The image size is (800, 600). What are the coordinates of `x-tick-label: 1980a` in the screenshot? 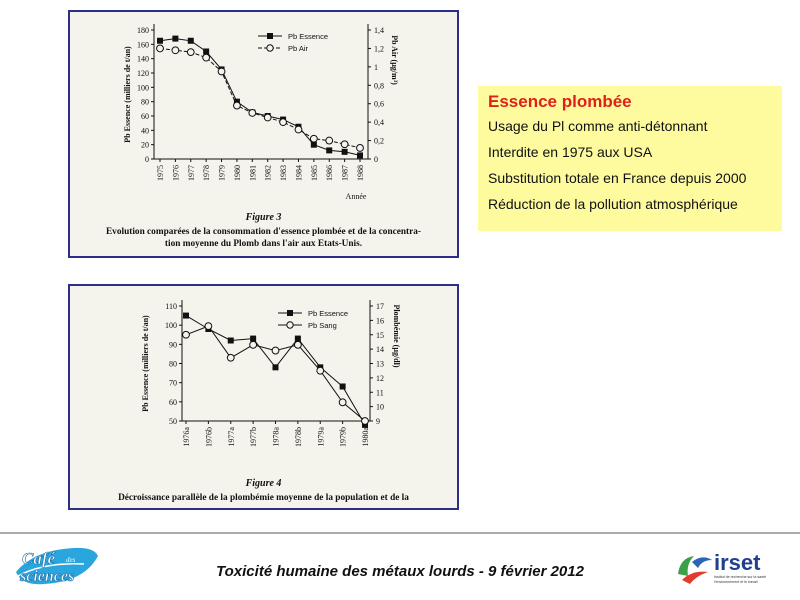 It's located at (365, 437).